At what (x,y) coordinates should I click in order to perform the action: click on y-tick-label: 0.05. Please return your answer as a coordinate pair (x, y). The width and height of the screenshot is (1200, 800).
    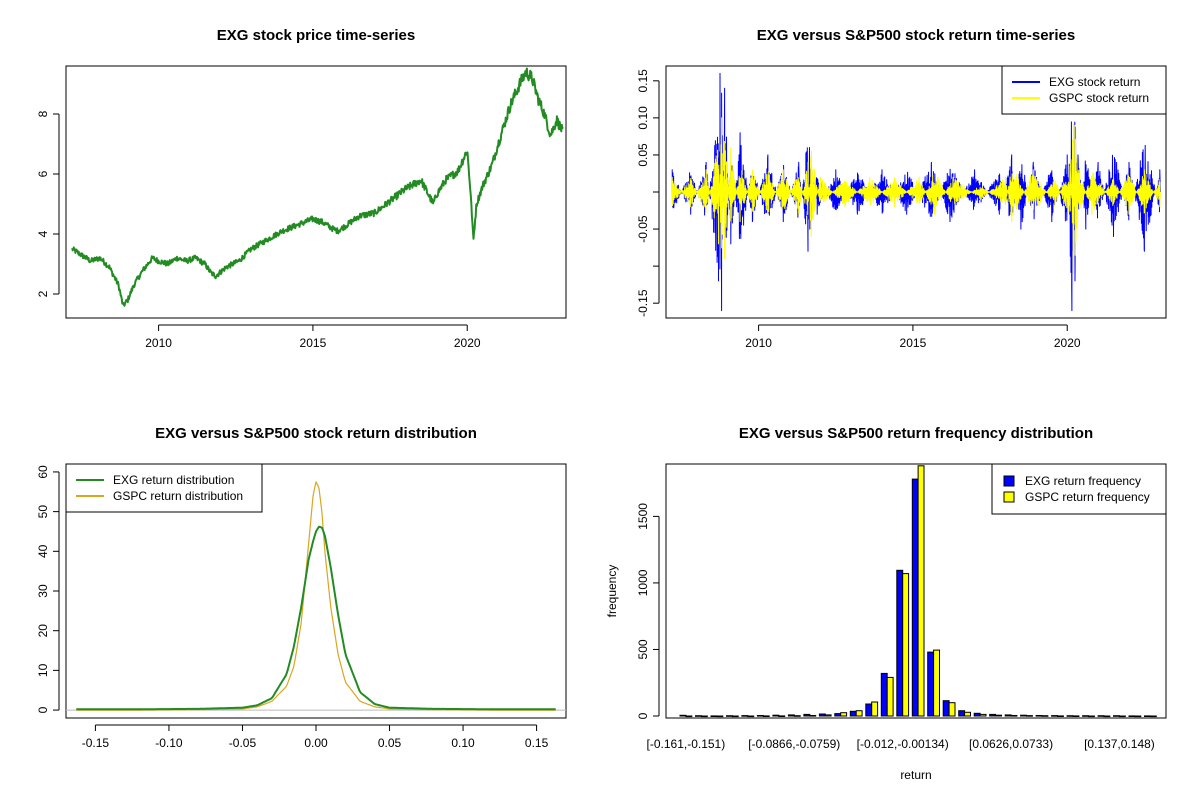
    Looking at the image, I should click on (643, 155).